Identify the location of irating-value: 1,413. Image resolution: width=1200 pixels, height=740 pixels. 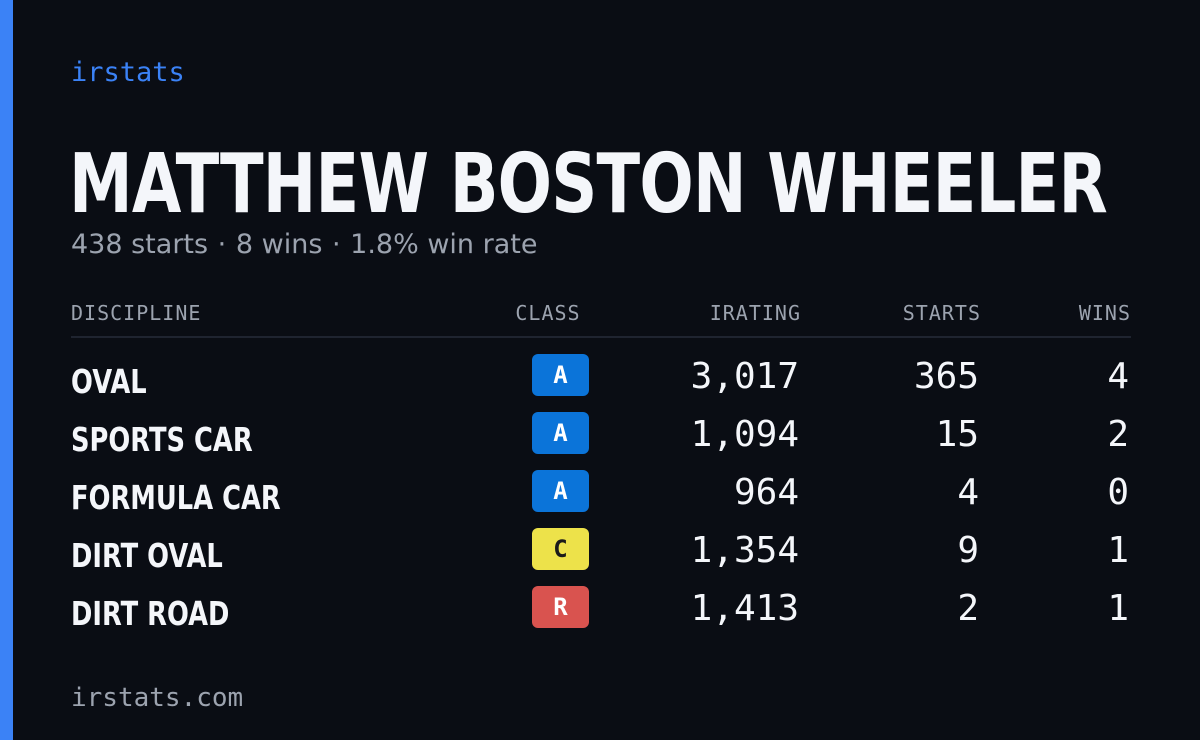
(744, 608).